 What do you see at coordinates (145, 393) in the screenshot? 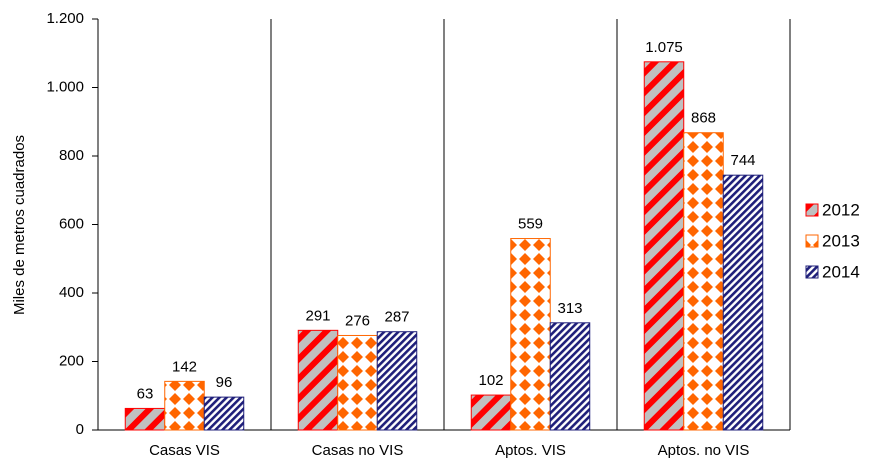
I see `data-label: 63` at bounding box center [145, 393].